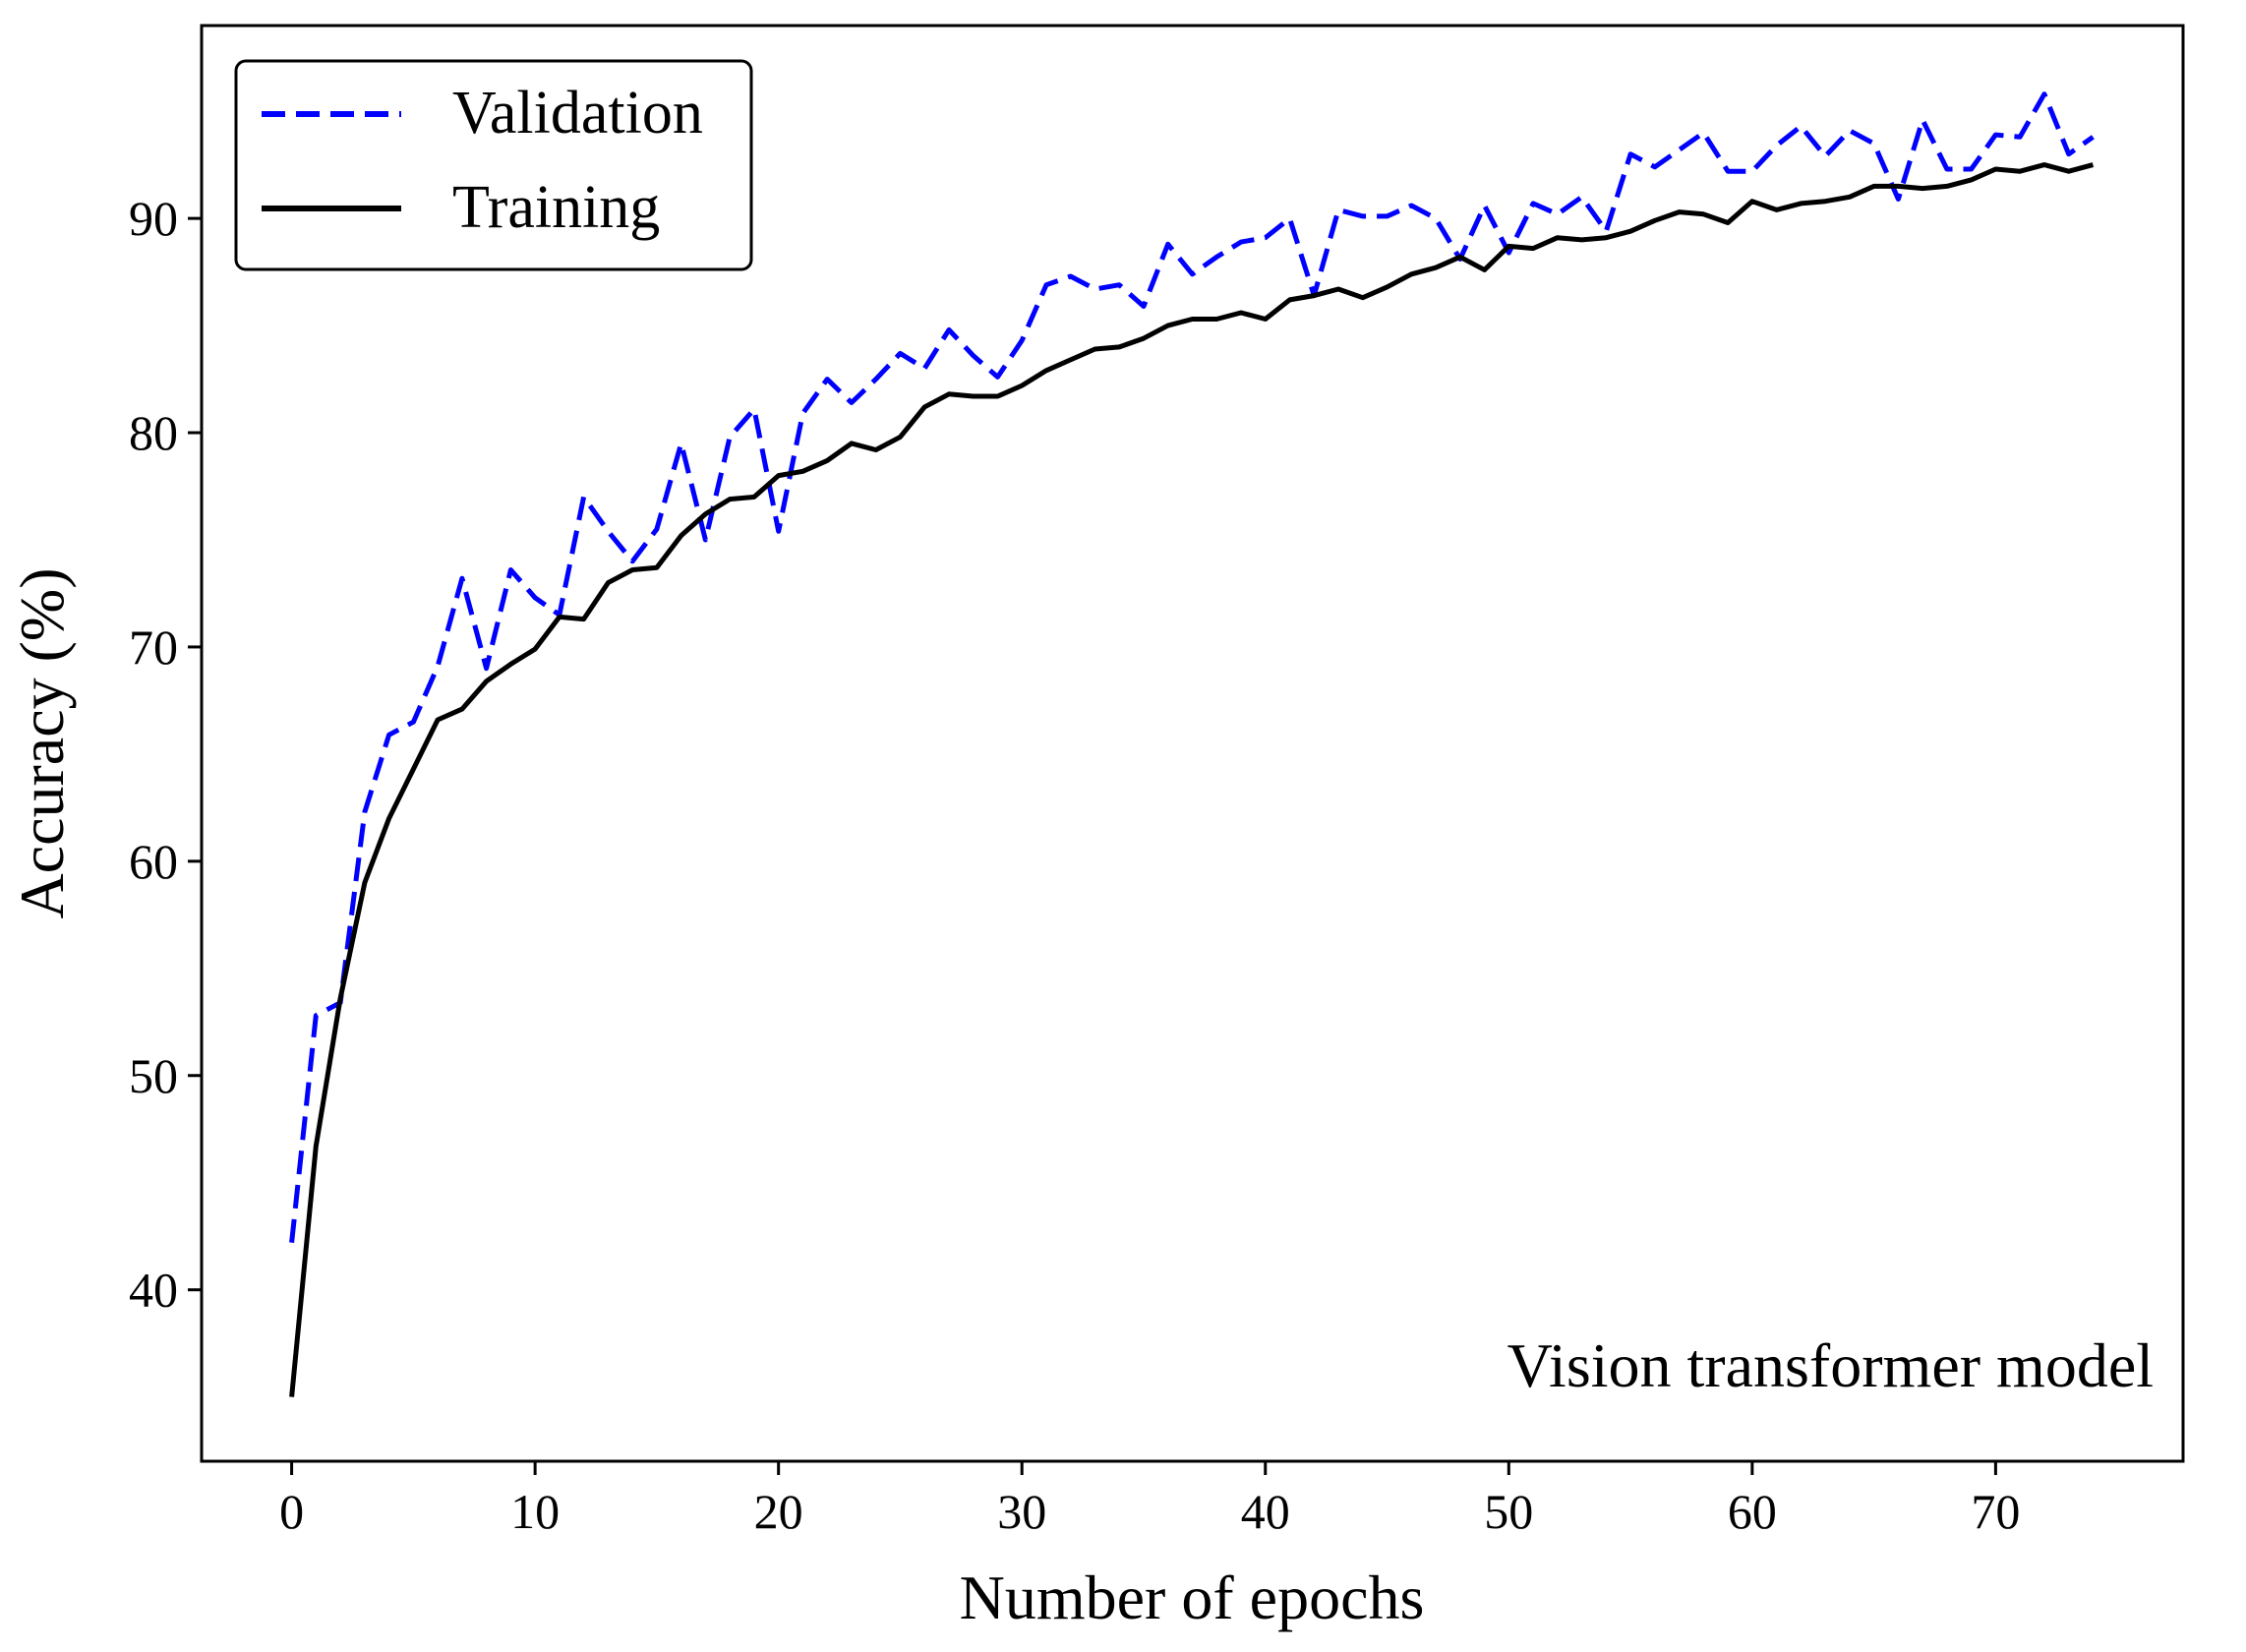 The image size is (2246, 1652). Describe the element at coordinates (1830, 1365) in the screenshot. I see `chart-annotation: Vision transformer model` at that location.